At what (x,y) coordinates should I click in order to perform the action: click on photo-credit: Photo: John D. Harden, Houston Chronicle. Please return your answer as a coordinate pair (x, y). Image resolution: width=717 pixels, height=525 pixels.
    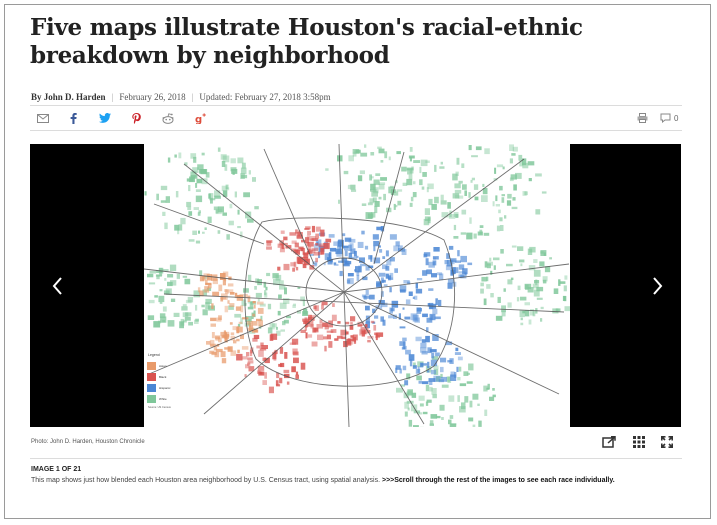
    Looking at the image, I should click on (88, 442).